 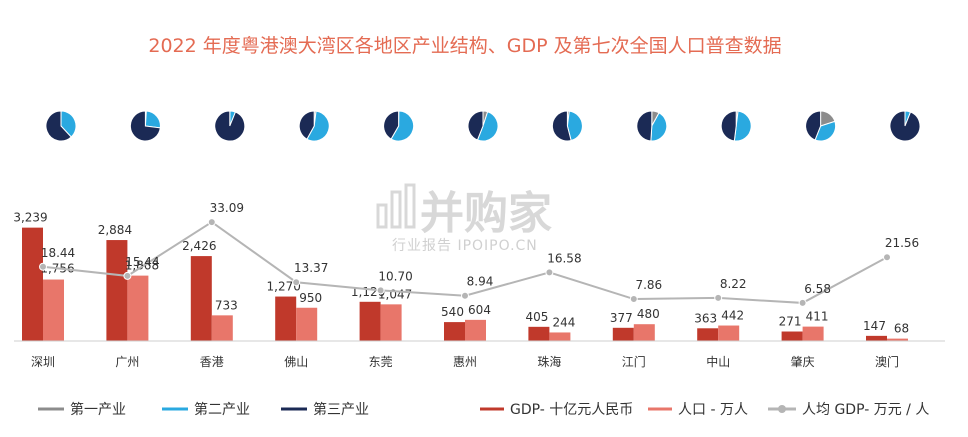 I want to click on watermark: 并购家 行业报告 IPOIPO.CN, so click(x=464, y=218).